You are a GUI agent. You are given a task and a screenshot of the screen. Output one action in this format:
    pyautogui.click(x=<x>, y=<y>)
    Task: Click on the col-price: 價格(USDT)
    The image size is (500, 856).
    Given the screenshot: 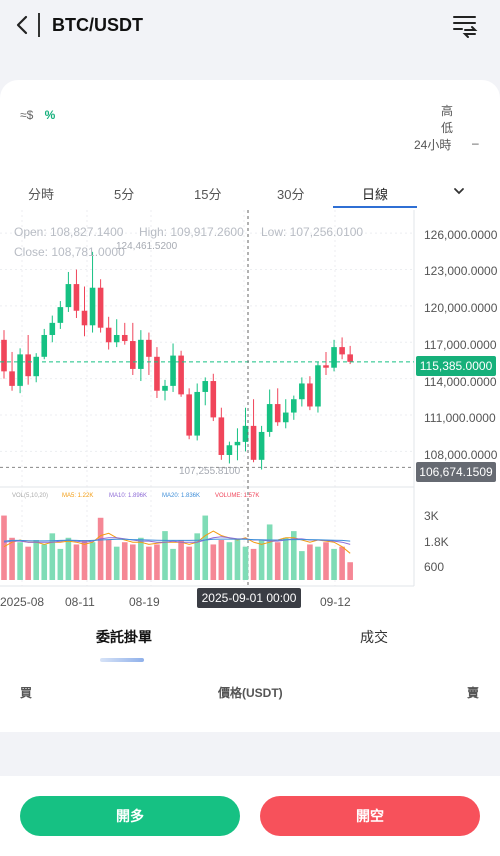 What is the action you would take?
    pyautogui.click(x=250, y=693)
    